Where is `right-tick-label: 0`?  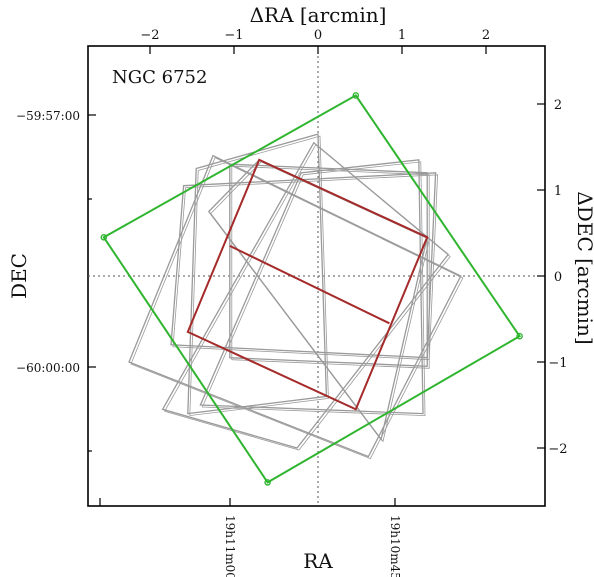 right-tick-label: 0 is located at coordinates (558, 277).